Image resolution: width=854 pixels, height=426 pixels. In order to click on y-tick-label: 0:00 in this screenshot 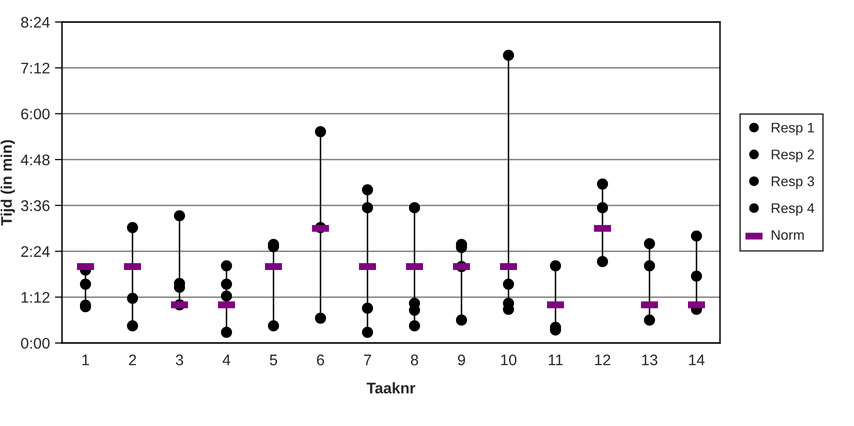, I will do `click(35, 343)`.